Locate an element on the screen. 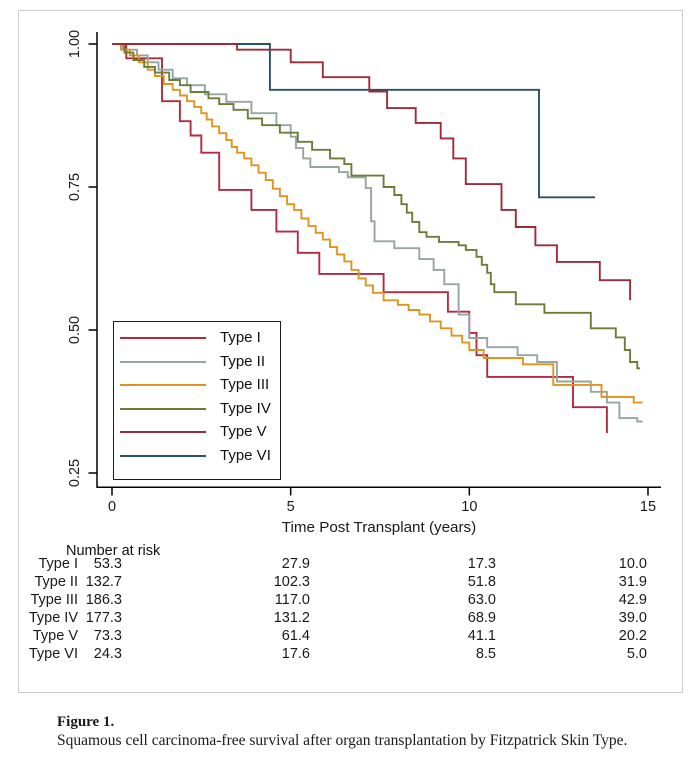 Image resolution: width=700 pixels, height=762 pixels. x-tick-label: 15 is located at coordinates (648, 507).